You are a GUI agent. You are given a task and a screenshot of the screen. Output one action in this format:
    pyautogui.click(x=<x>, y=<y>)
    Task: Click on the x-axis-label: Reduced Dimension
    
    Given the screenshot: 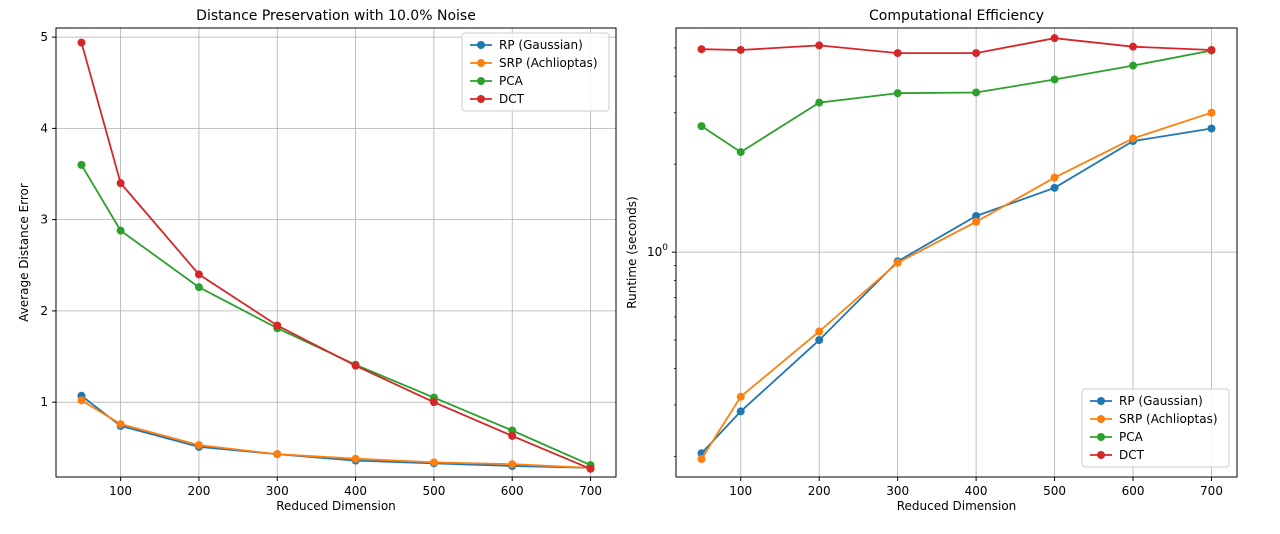 What is the action you would take?
    pyautogui.click(x=336, y=506)
    